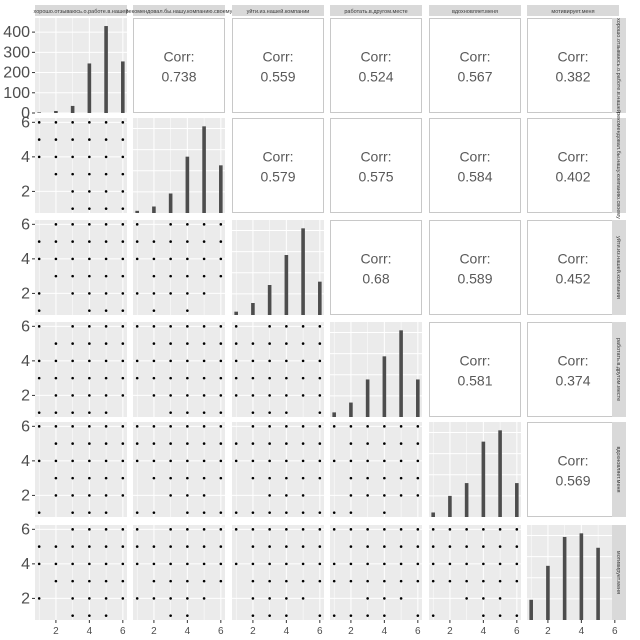 This screenshot has width=640, height=640. I want to click on y-tick-label: 200, so click(16, 73).